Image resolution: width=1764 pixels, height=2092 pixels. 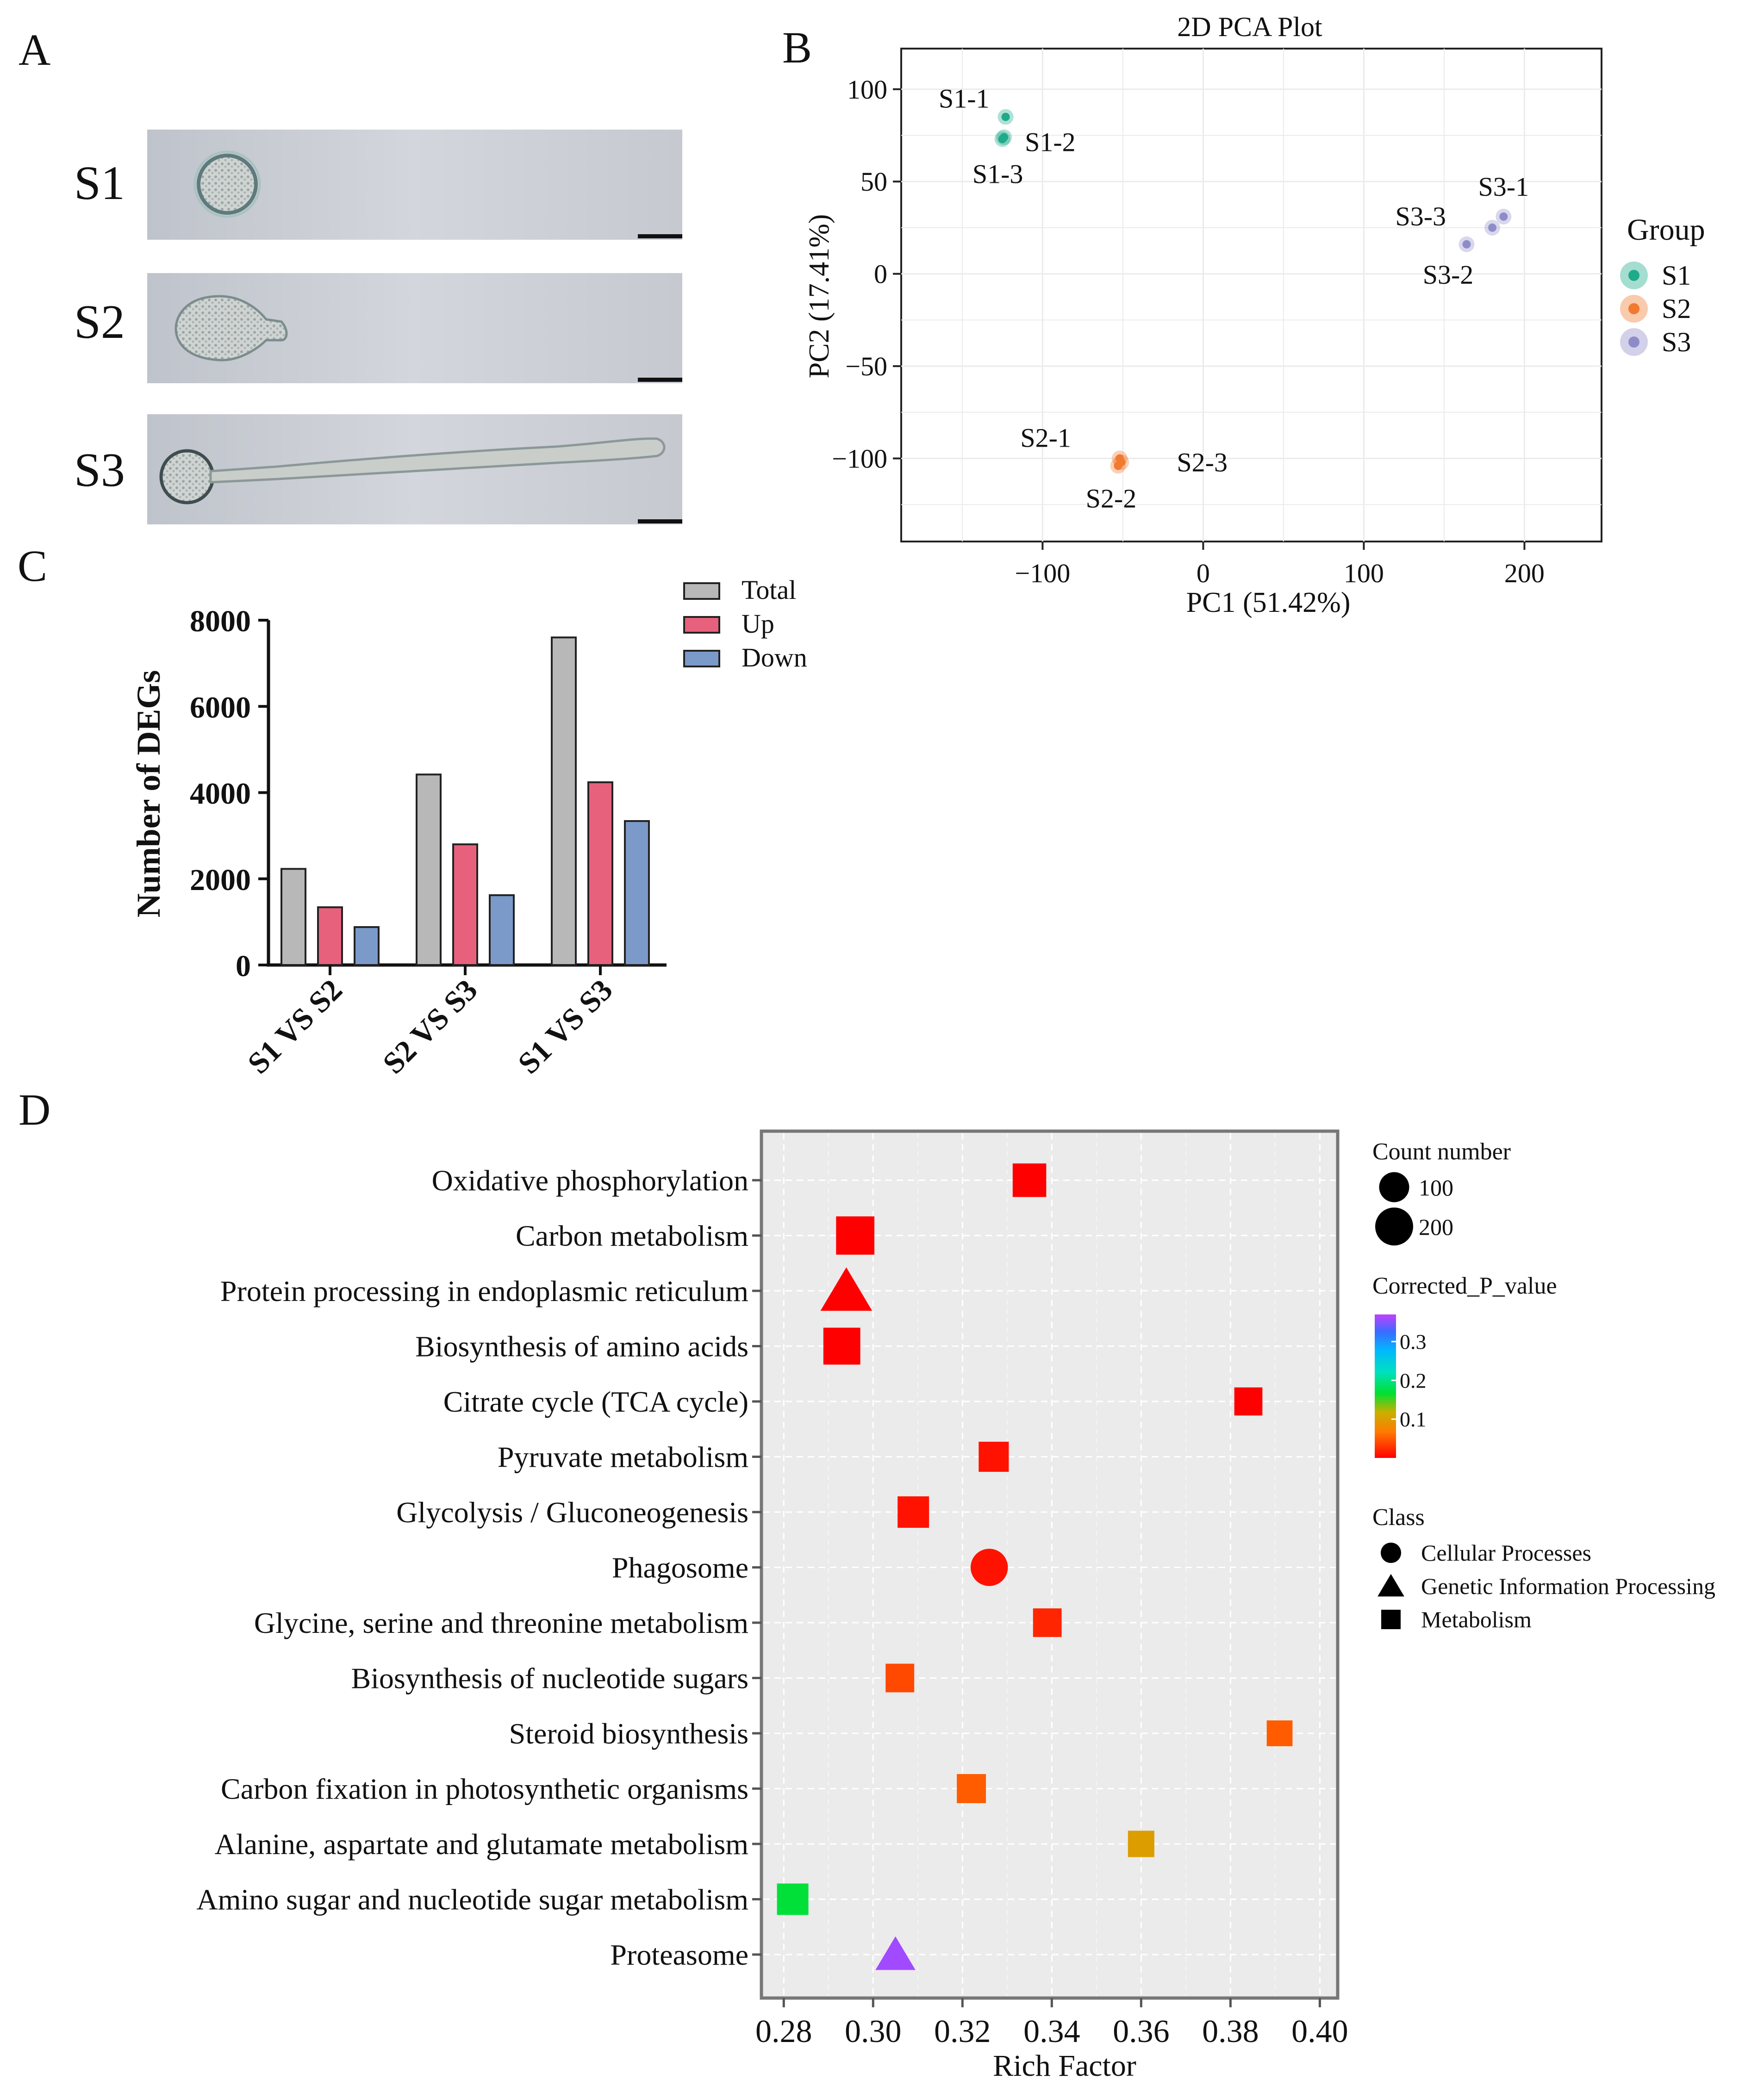 What do you see at coordinates (913, 1512) in the screenshot?
I see `kegg-point-glycolysis-gluconeogenesis` at bounding box center [913, 1512].